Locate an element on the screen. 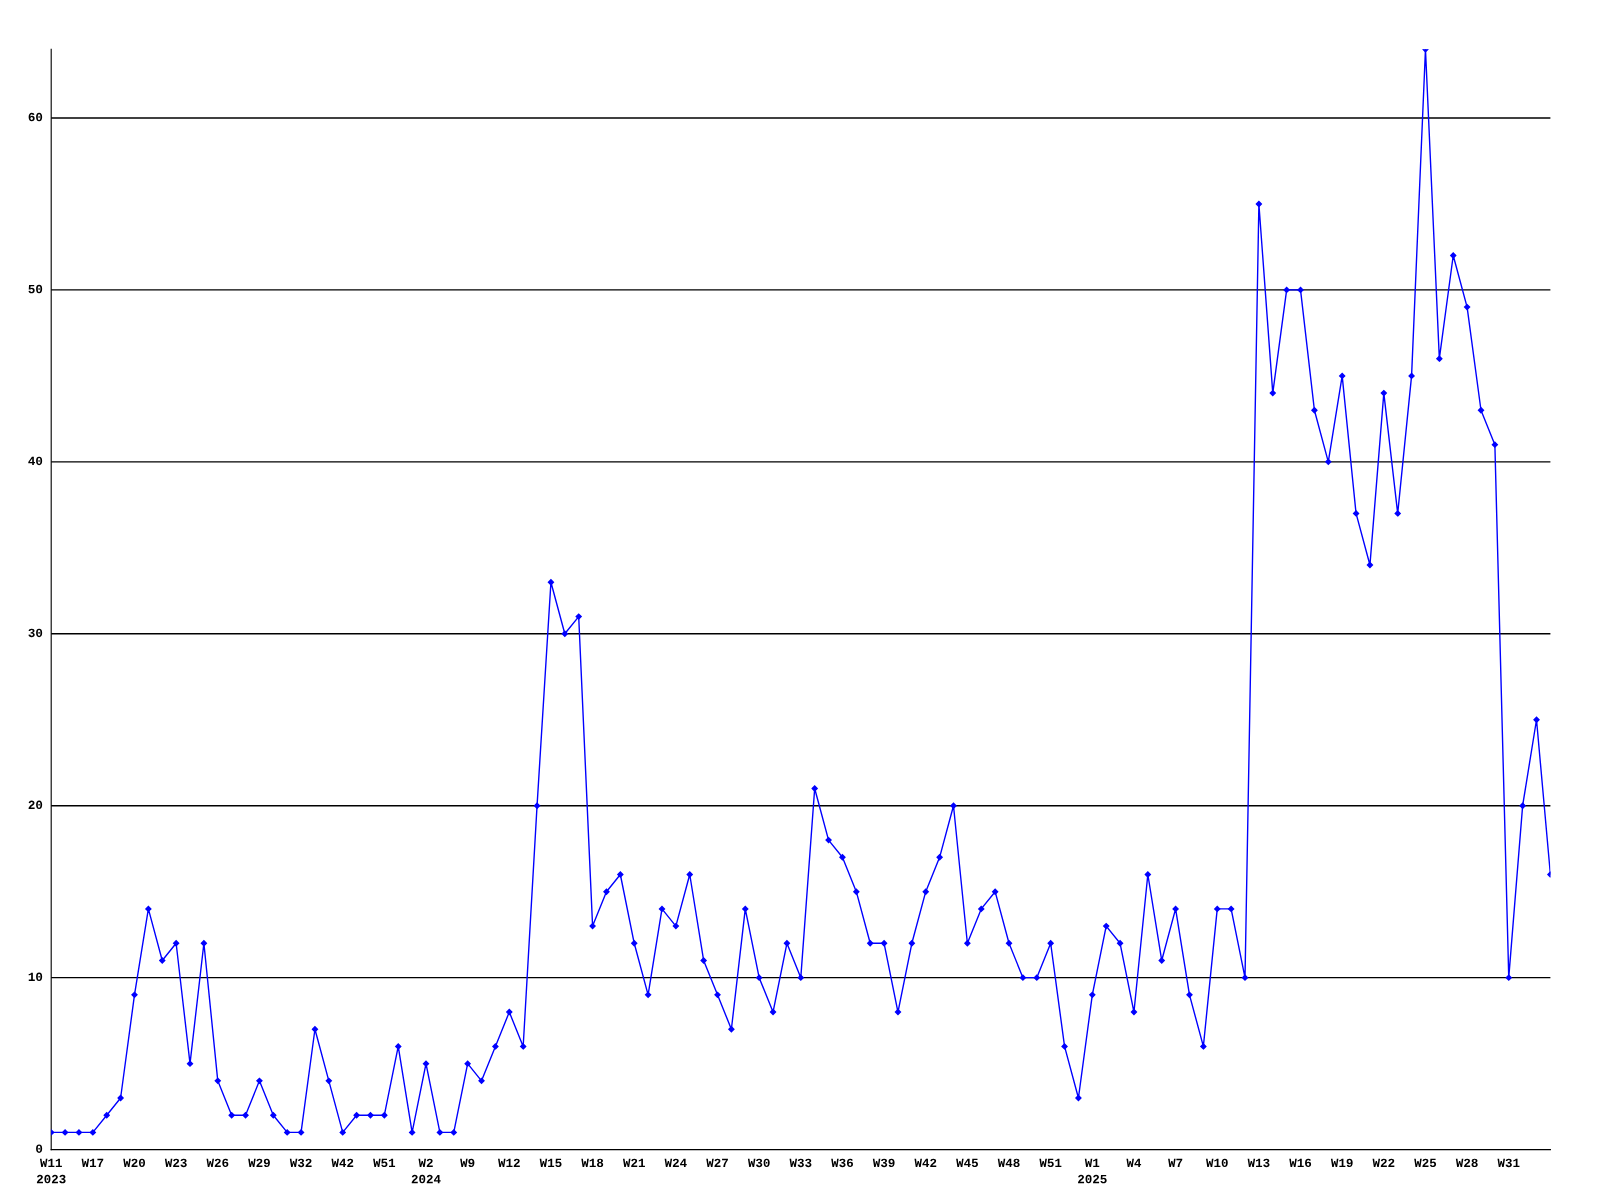 This screenshot has height=1200, width=1600. x-tick-label: W15 is located at coordinates (550, 1163).